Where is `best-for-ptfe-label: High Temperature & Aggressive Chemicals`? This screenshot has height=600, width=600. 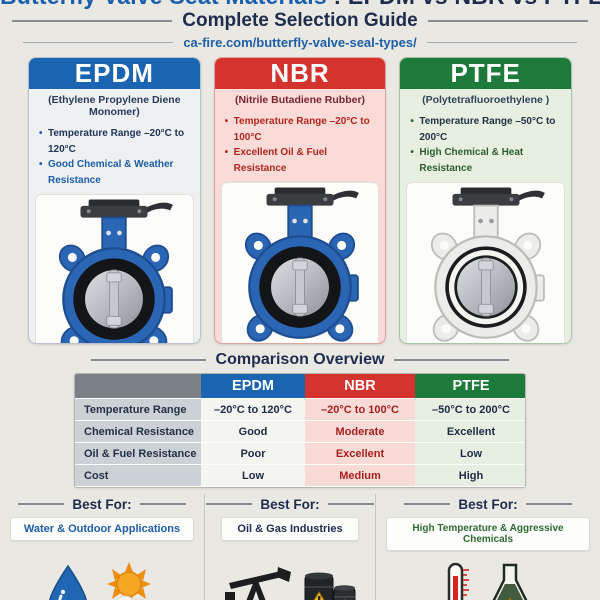 best-for-ptfe-label: High Temperature & Aggressive Chemicals is located at coordinates (488, 534).